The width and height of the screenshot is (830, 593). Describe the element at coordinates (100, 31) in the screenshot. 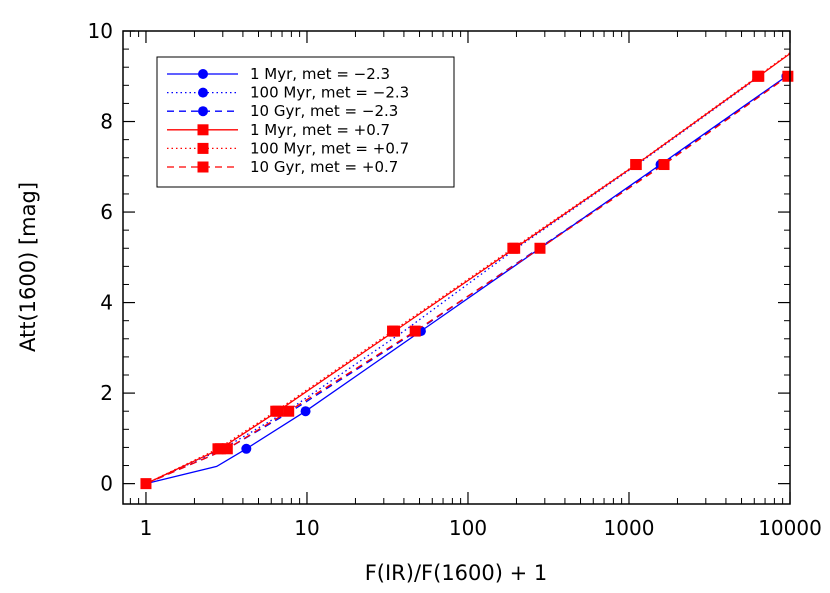

I see `y-tick-label: 10` at that location.